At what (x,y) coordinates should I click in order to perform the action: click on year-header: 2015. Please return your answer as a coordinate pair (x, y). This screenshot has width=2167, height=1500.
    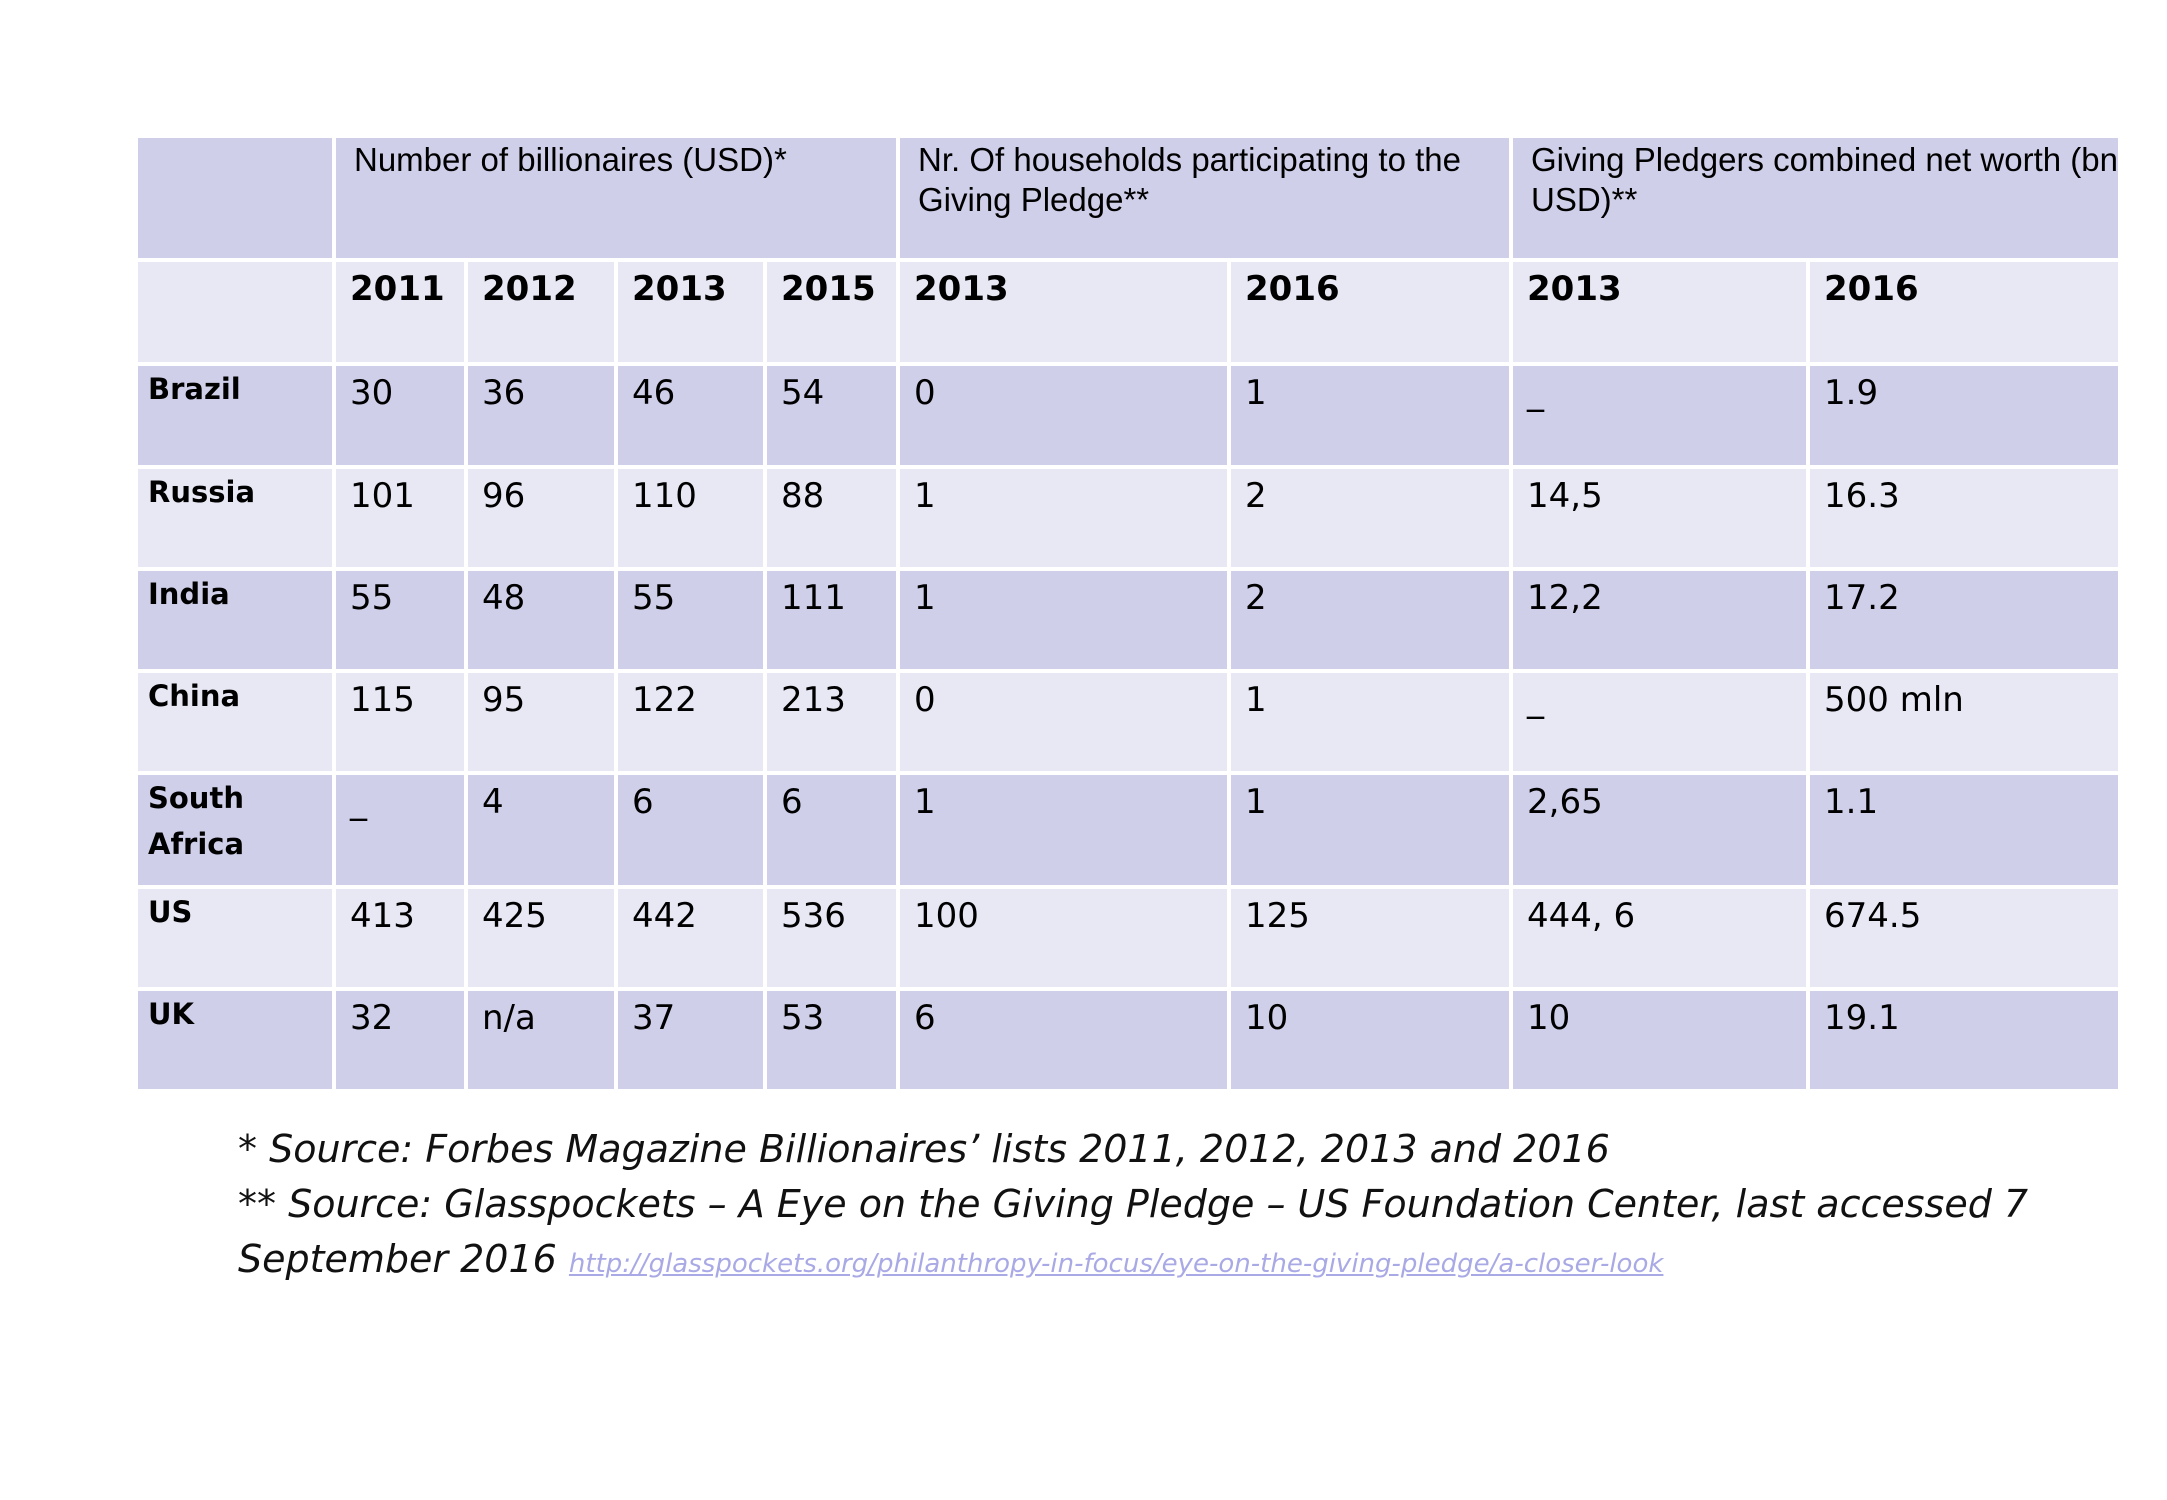
    Looking at the image, I should click on (831, 312).